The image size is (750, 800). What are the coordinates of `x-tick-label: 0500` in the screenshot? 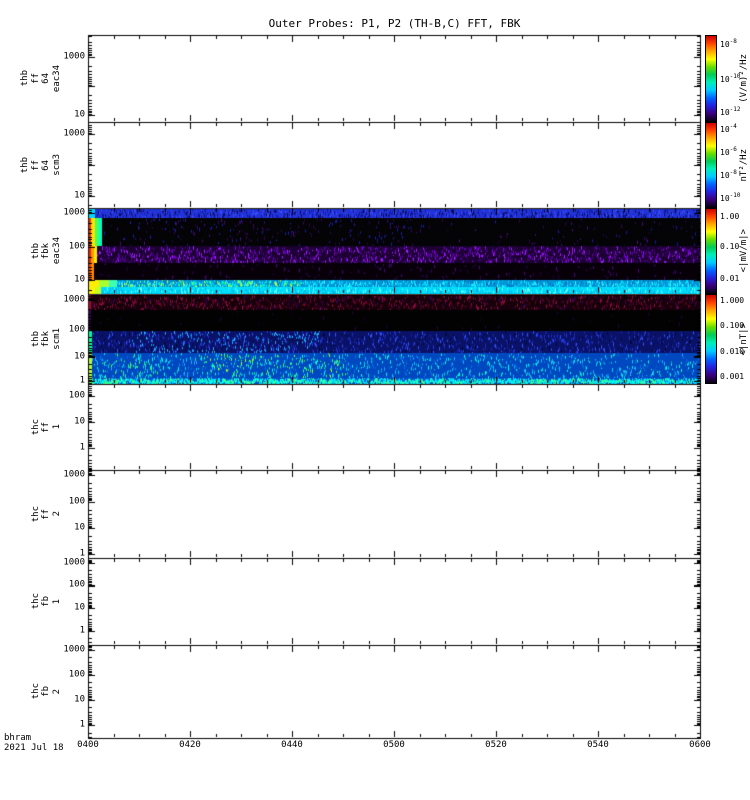 It's located at (394, 745).